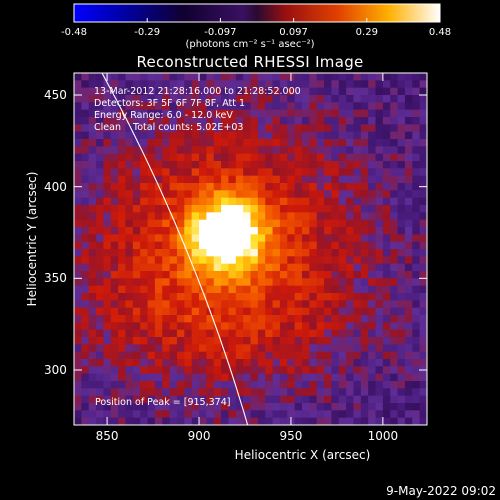 This screenshot has height=500, width=500. I want to click on date-stamp: 9-May-2022 09:02, so click(441, 491).